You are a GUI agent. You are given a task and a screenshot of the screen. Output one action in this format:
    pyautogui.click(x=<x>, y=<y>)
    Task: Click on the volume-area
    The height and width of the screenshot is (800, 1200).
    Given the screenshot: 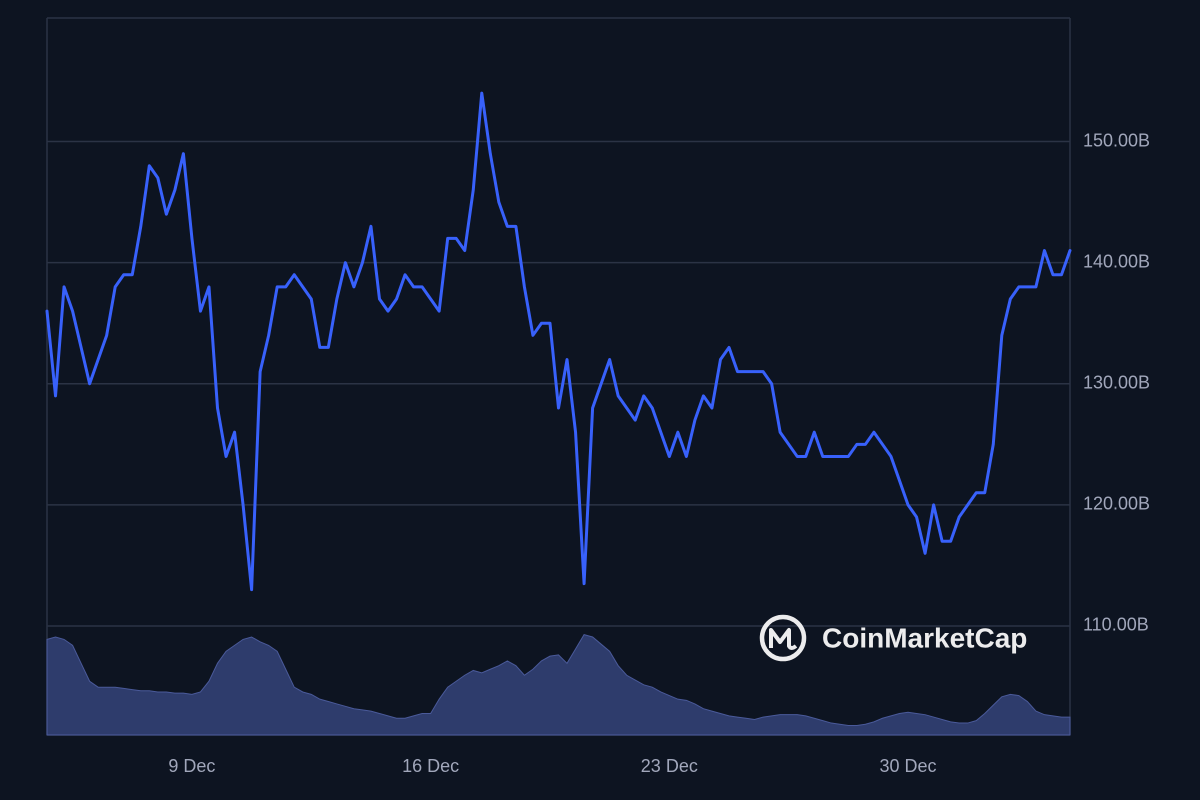 What is the action you would take?
    pyautogui.click(x=558, y=685)
    